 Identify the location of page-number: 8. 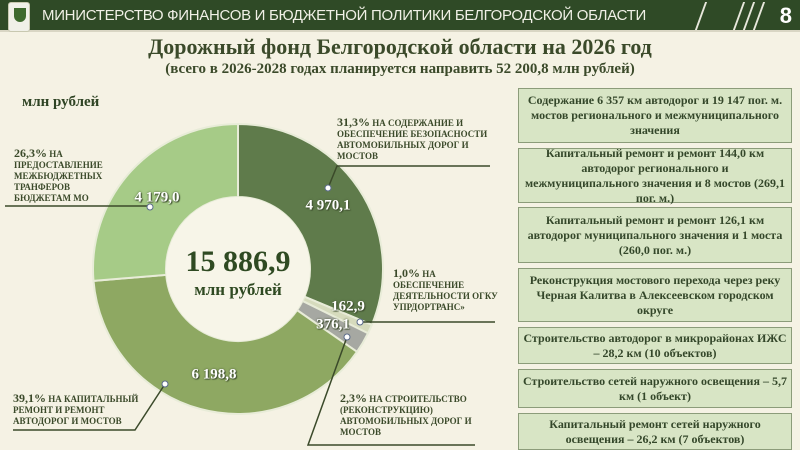
(785, 15).